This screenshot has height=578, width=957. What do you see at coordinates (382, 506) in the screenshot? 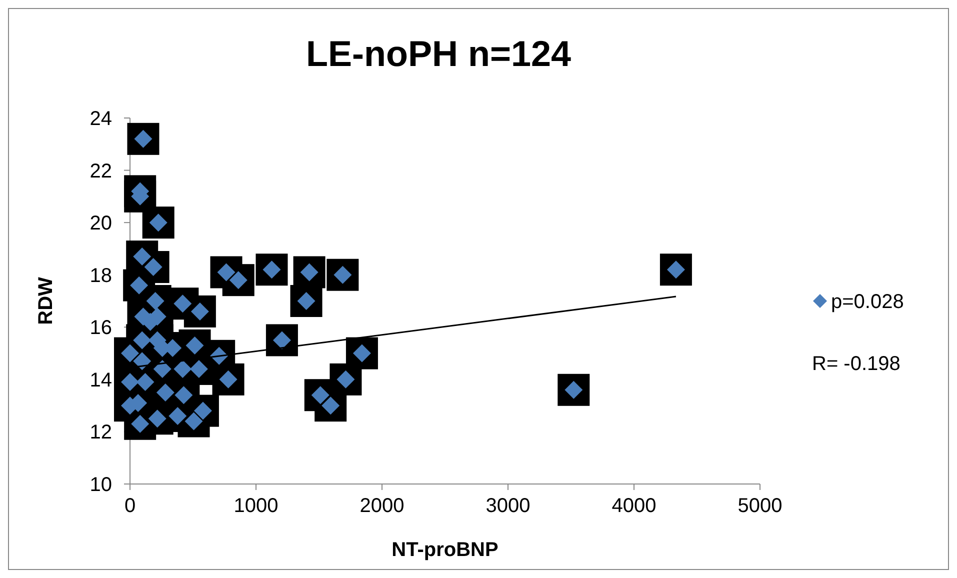
I see `x-tick-label: 2000` at bounding box center [382, 506].